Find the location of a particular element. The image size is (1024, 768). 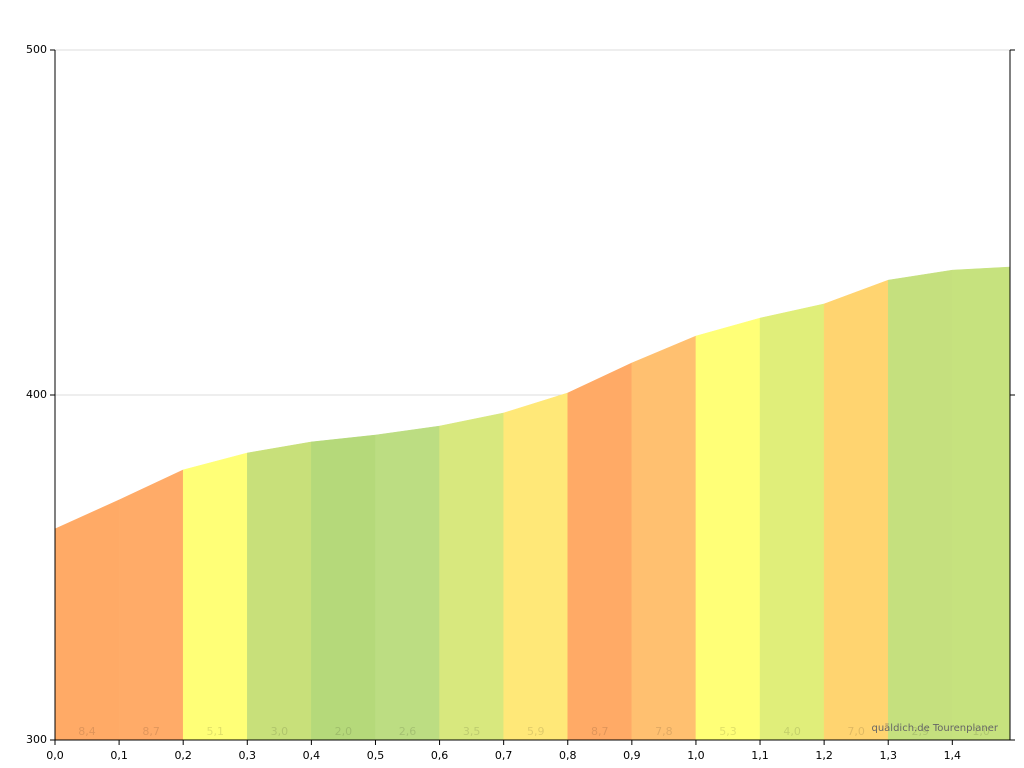

gradient-label: 5,3 is located at coordinates (728, 731).